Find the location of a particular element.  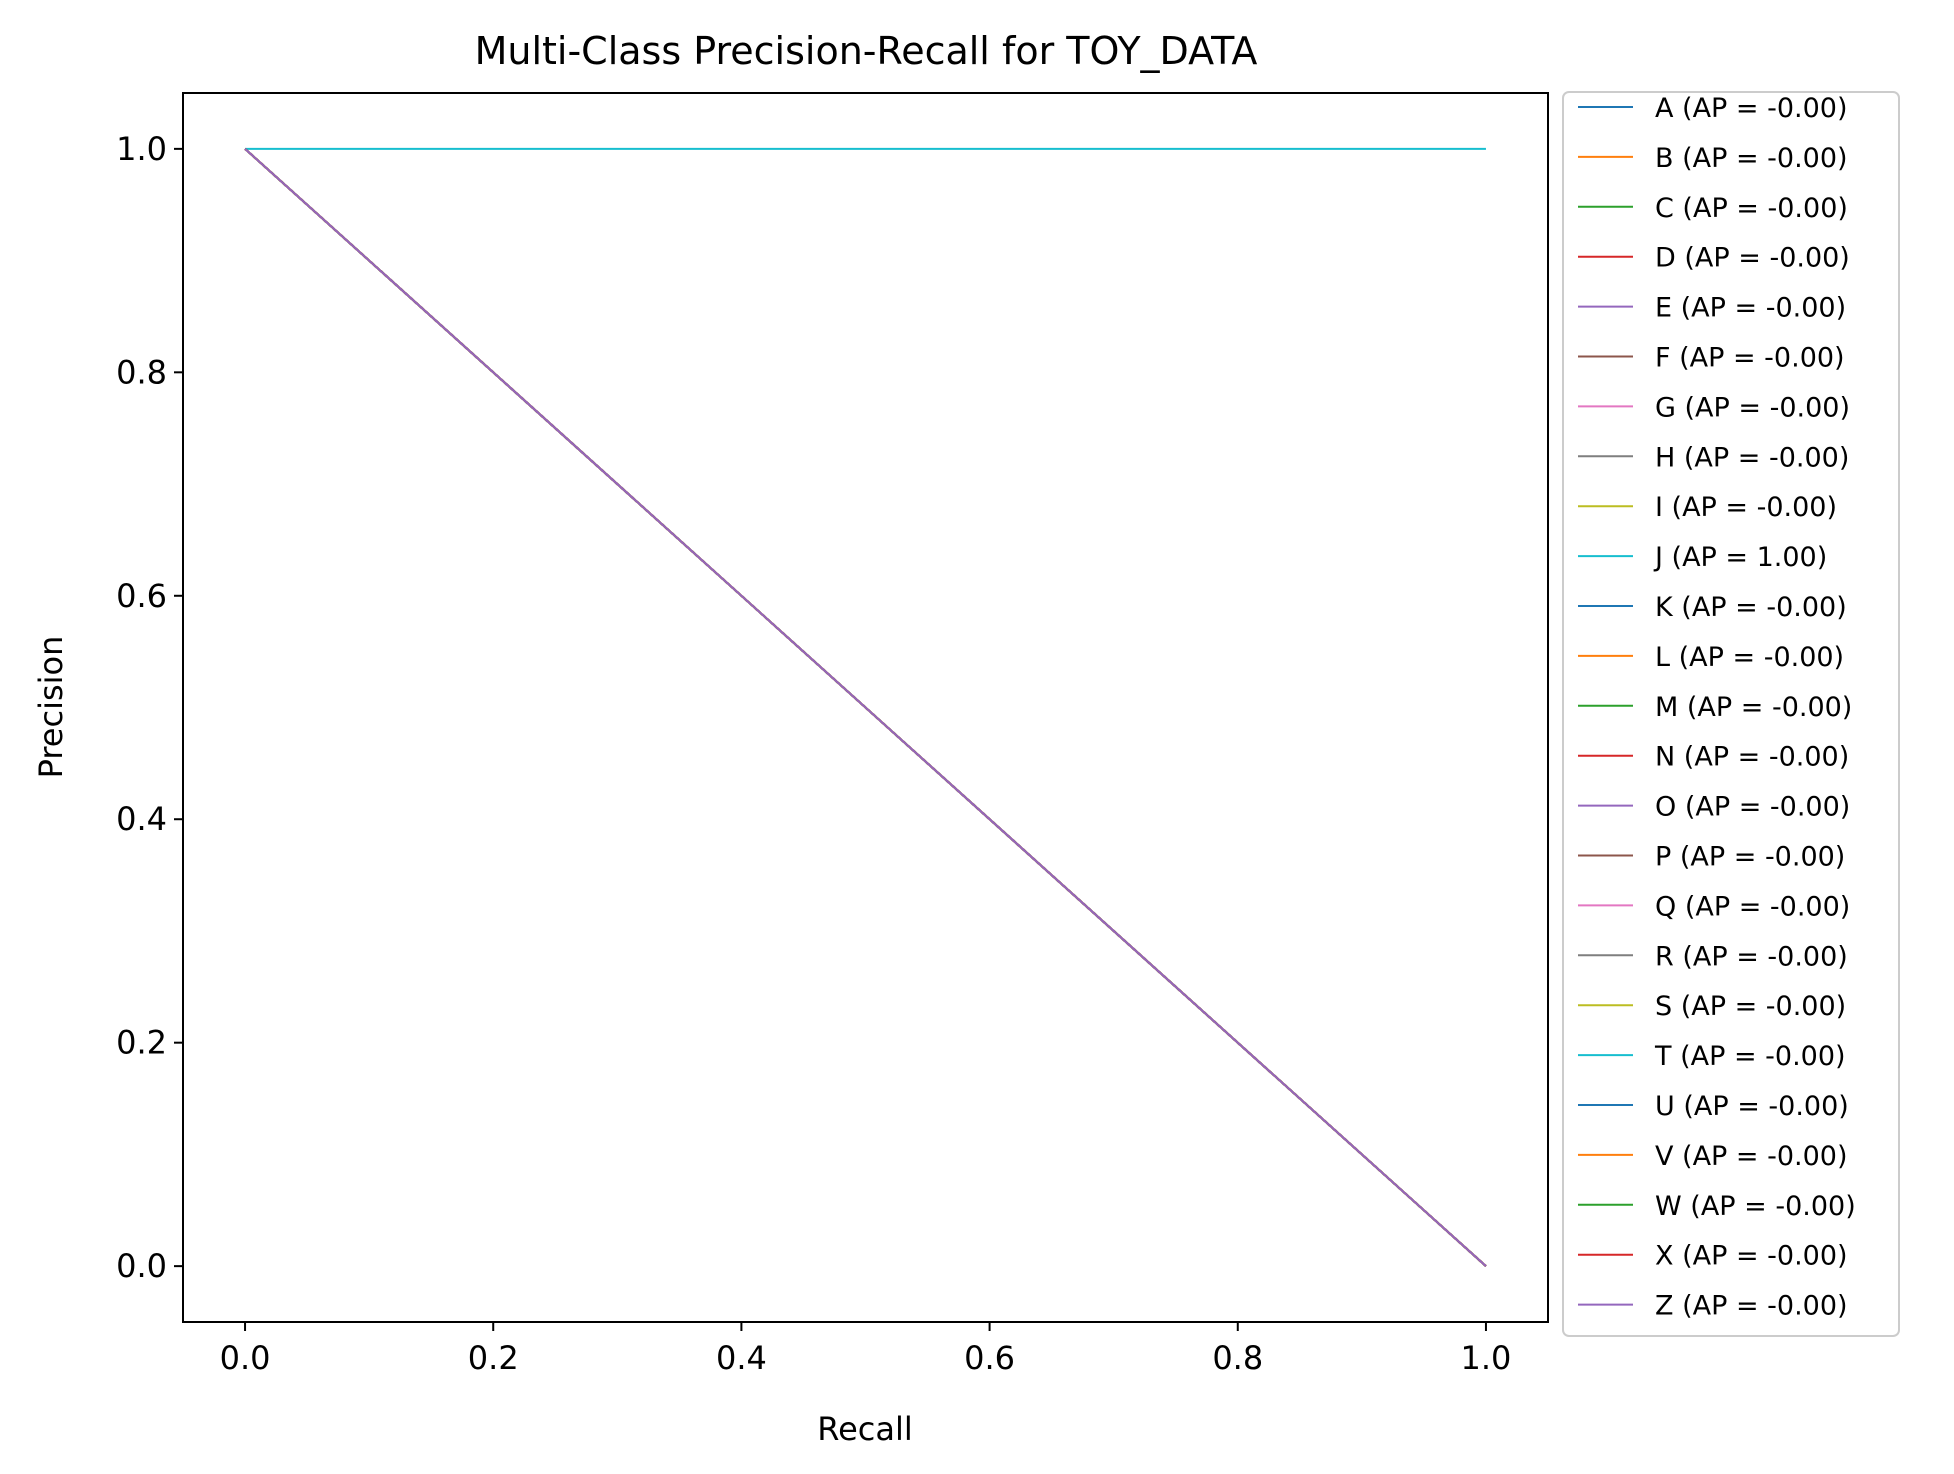

legend-label-b: B (AP = -0.00) is located at coordinates (1751, 158).